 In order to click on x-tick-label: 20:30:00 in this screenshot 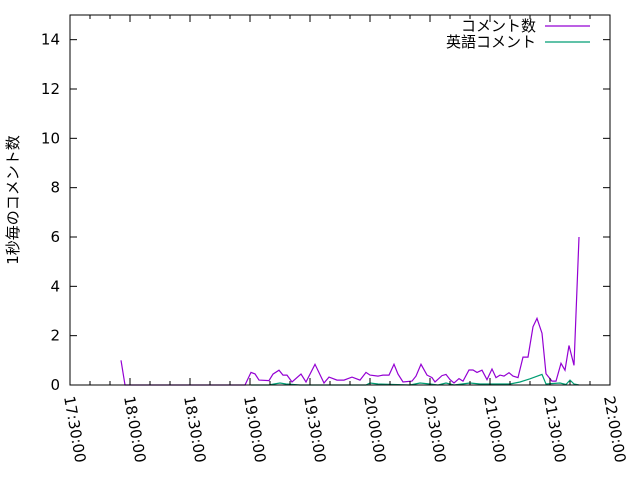, I will do `click(434, 429)`.